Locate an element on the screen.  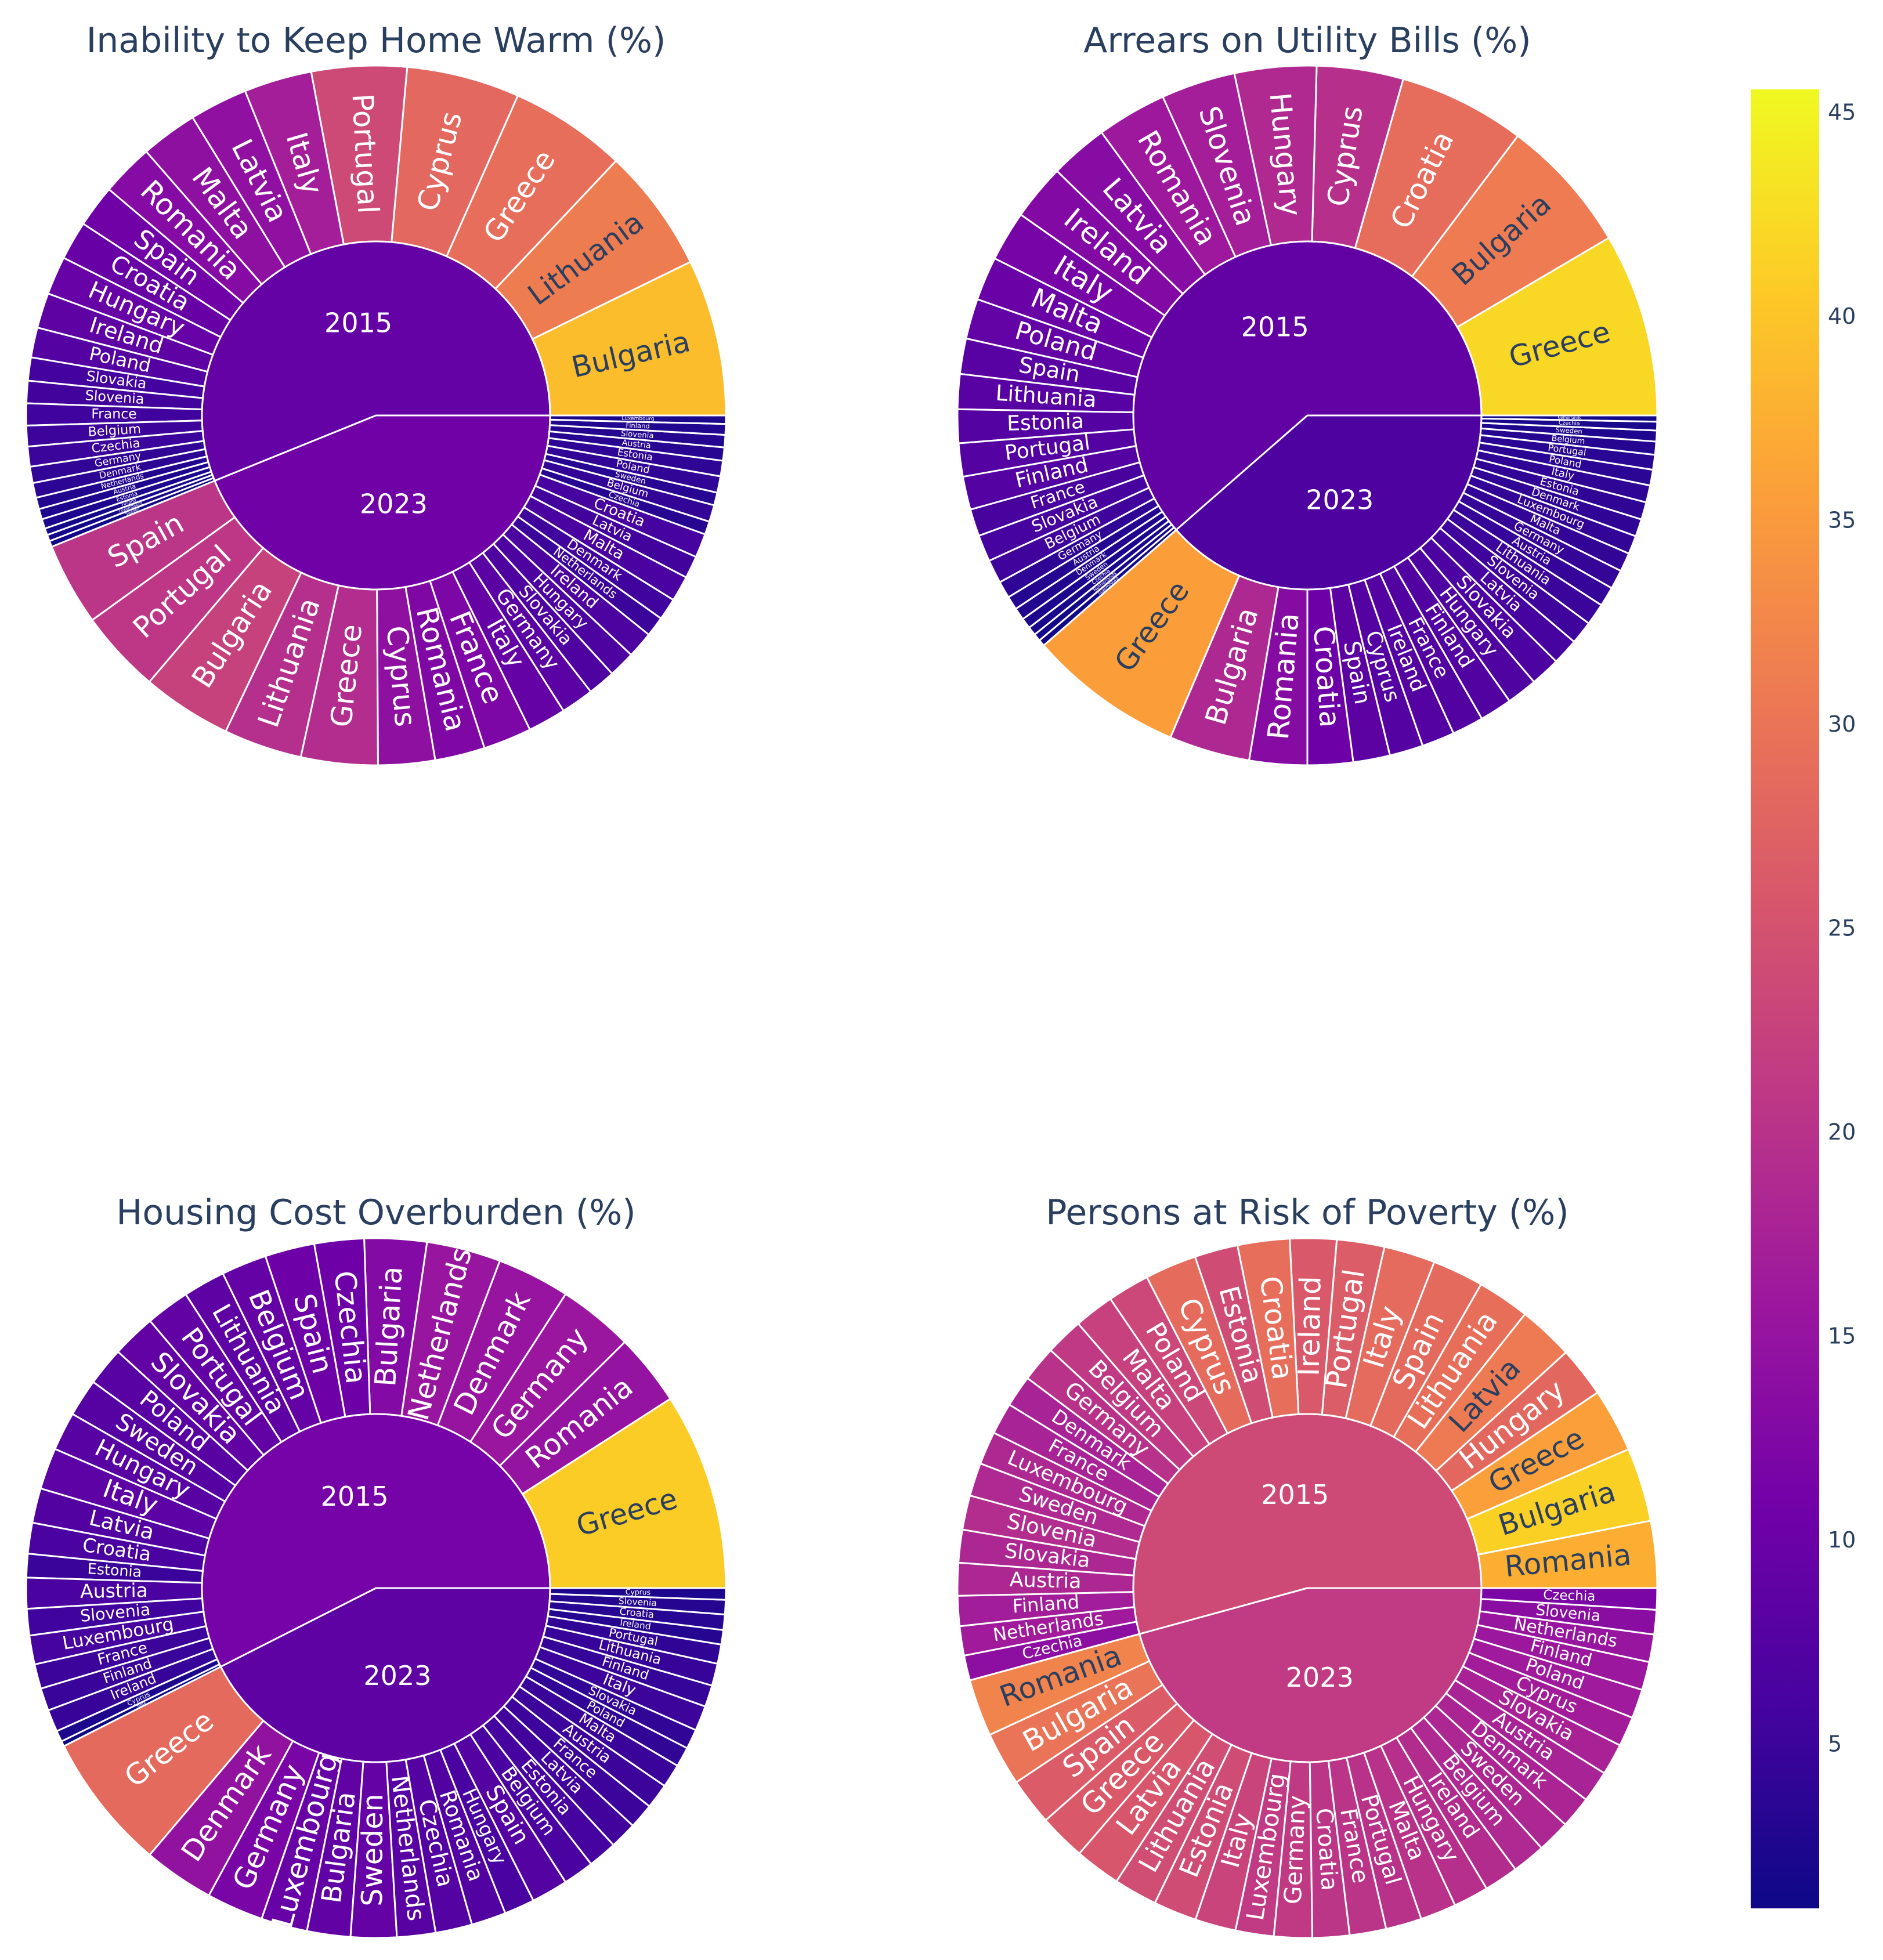
chart-title-1: Inability to Keep Home Warm (%) is located at coordinates (376, 40).